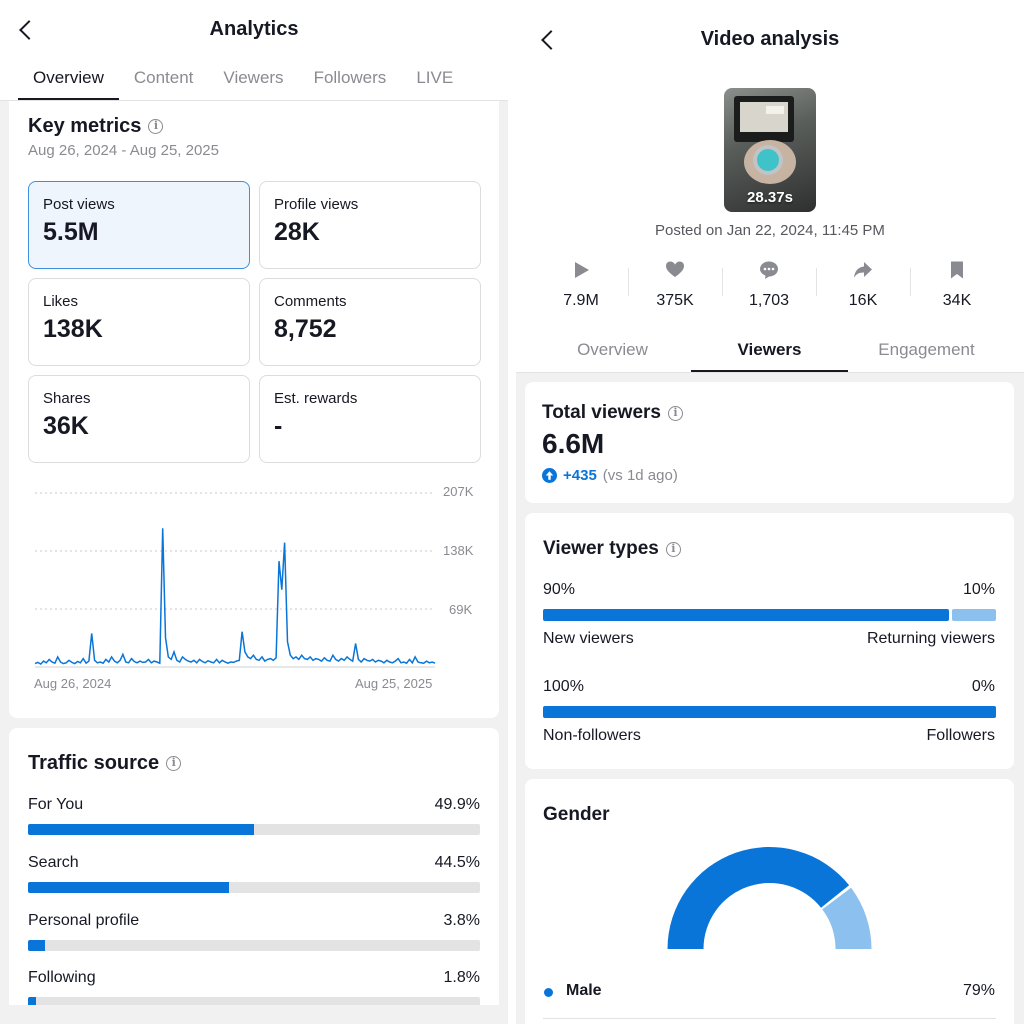 The width and height of the screenshot is (1024, 1024). What do you see at coordinates (53, 862) in the screenshot?
I see `traffic-label: Search` at bounding box center [53, 862].